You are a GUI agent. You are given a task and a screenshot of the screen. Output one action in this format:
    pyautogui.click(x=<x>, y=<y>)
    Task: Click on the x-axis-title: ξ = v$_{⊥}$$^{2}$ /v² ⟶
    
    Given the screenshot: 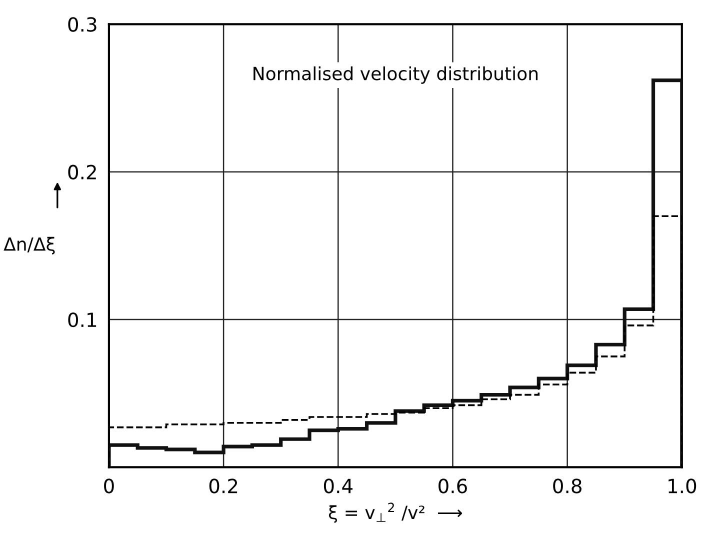 What is the action you would take?
    pyautogui.click(x=395, y=512)
    